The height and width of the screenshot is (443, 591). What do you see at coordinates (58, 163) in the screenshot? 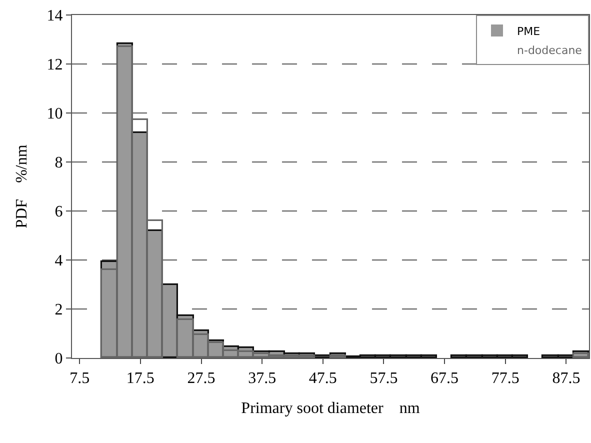
I see `y-tick-label: 8` at bounding box center [58, 163].